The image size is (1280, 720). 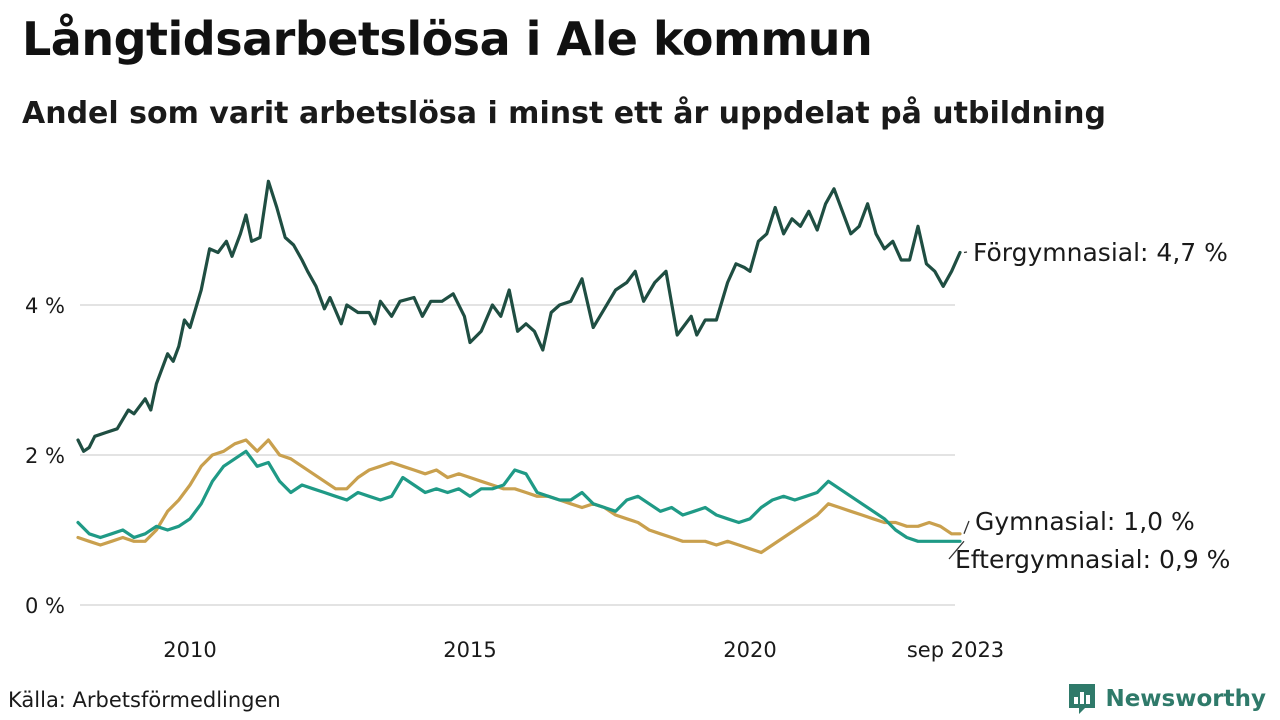 What do you see at coordinates (1085, 521) in the screenshot?
I see `end-label-gymnasial: Gymnasial: 1,0 %` at bounding box center [1085, 521].